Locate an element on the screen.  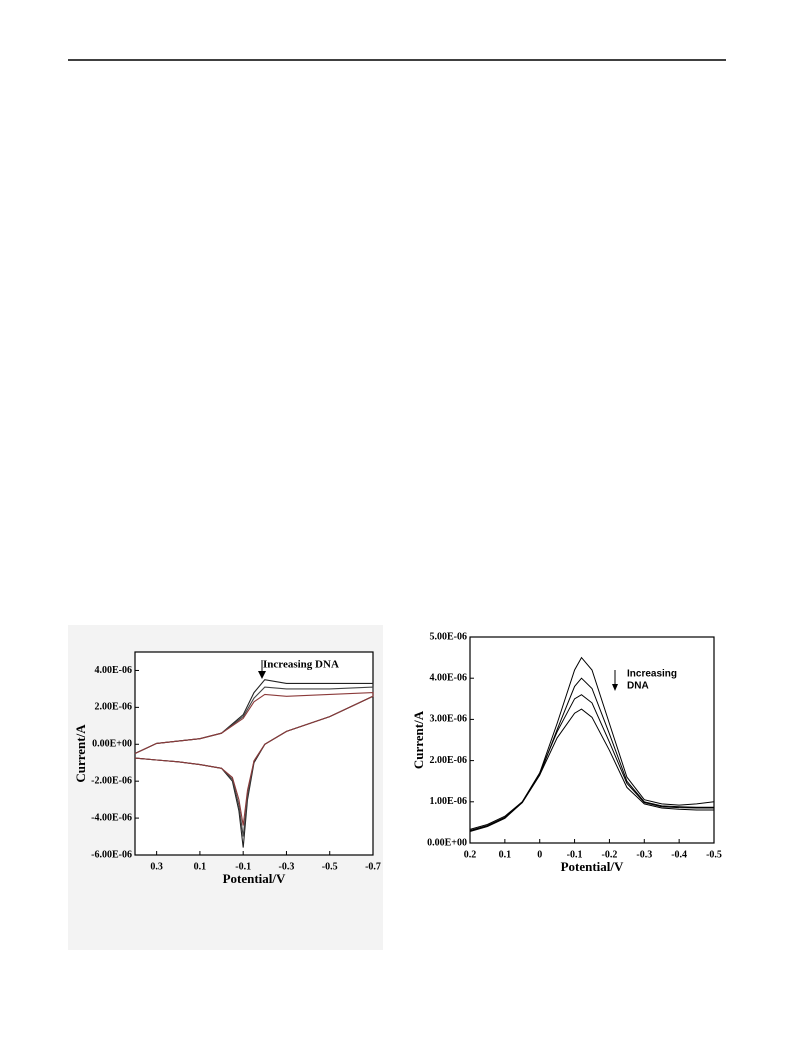
x-tick-label: 0.3 is located at coordinates (156, 866).